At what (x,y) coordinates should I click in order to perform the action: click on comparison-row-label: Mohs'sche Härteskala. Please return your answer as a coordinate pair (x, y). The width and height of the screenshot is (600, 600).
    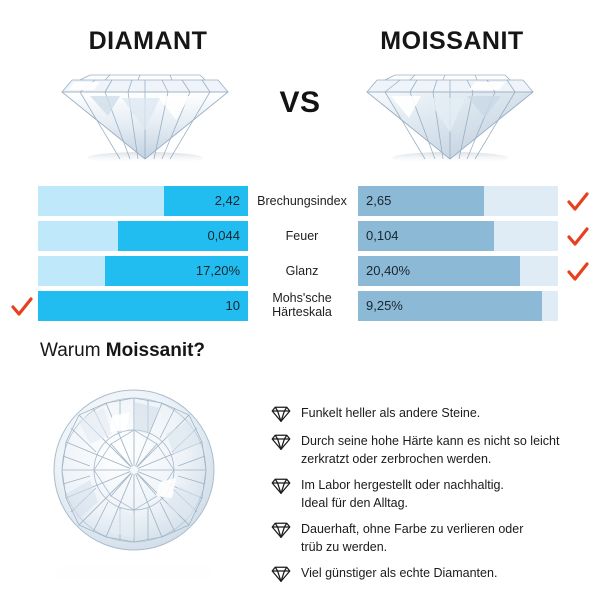
    Looking at the image, I should click on (302, 305).